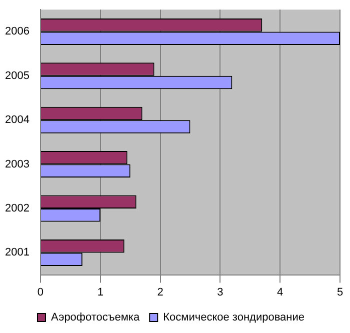 The height and width of the screenshot is (333, 350). Describe the element at coordinates (17, 32) in the screenshot. I see `y-tick-label: 2006` at that location.